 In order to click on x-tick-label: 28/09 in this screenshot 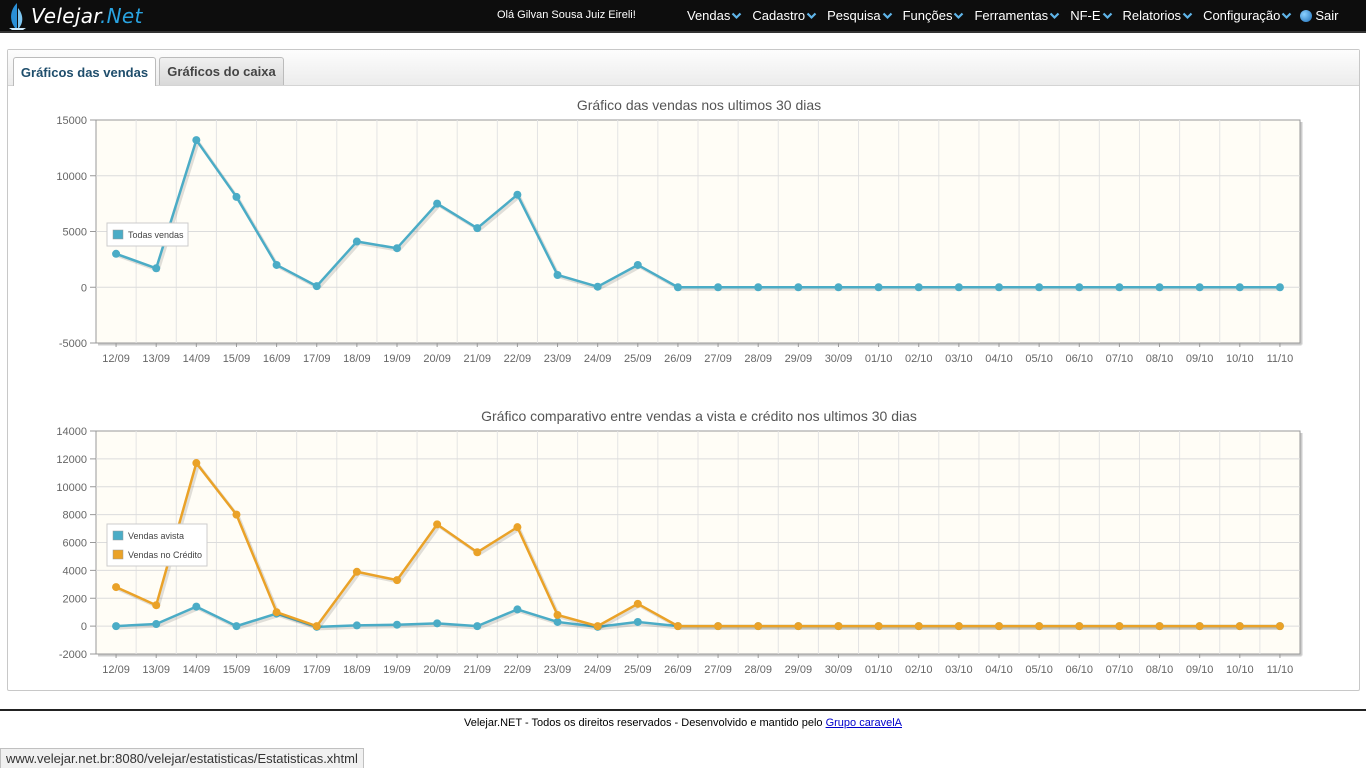, I will do `click(758, 359)`.